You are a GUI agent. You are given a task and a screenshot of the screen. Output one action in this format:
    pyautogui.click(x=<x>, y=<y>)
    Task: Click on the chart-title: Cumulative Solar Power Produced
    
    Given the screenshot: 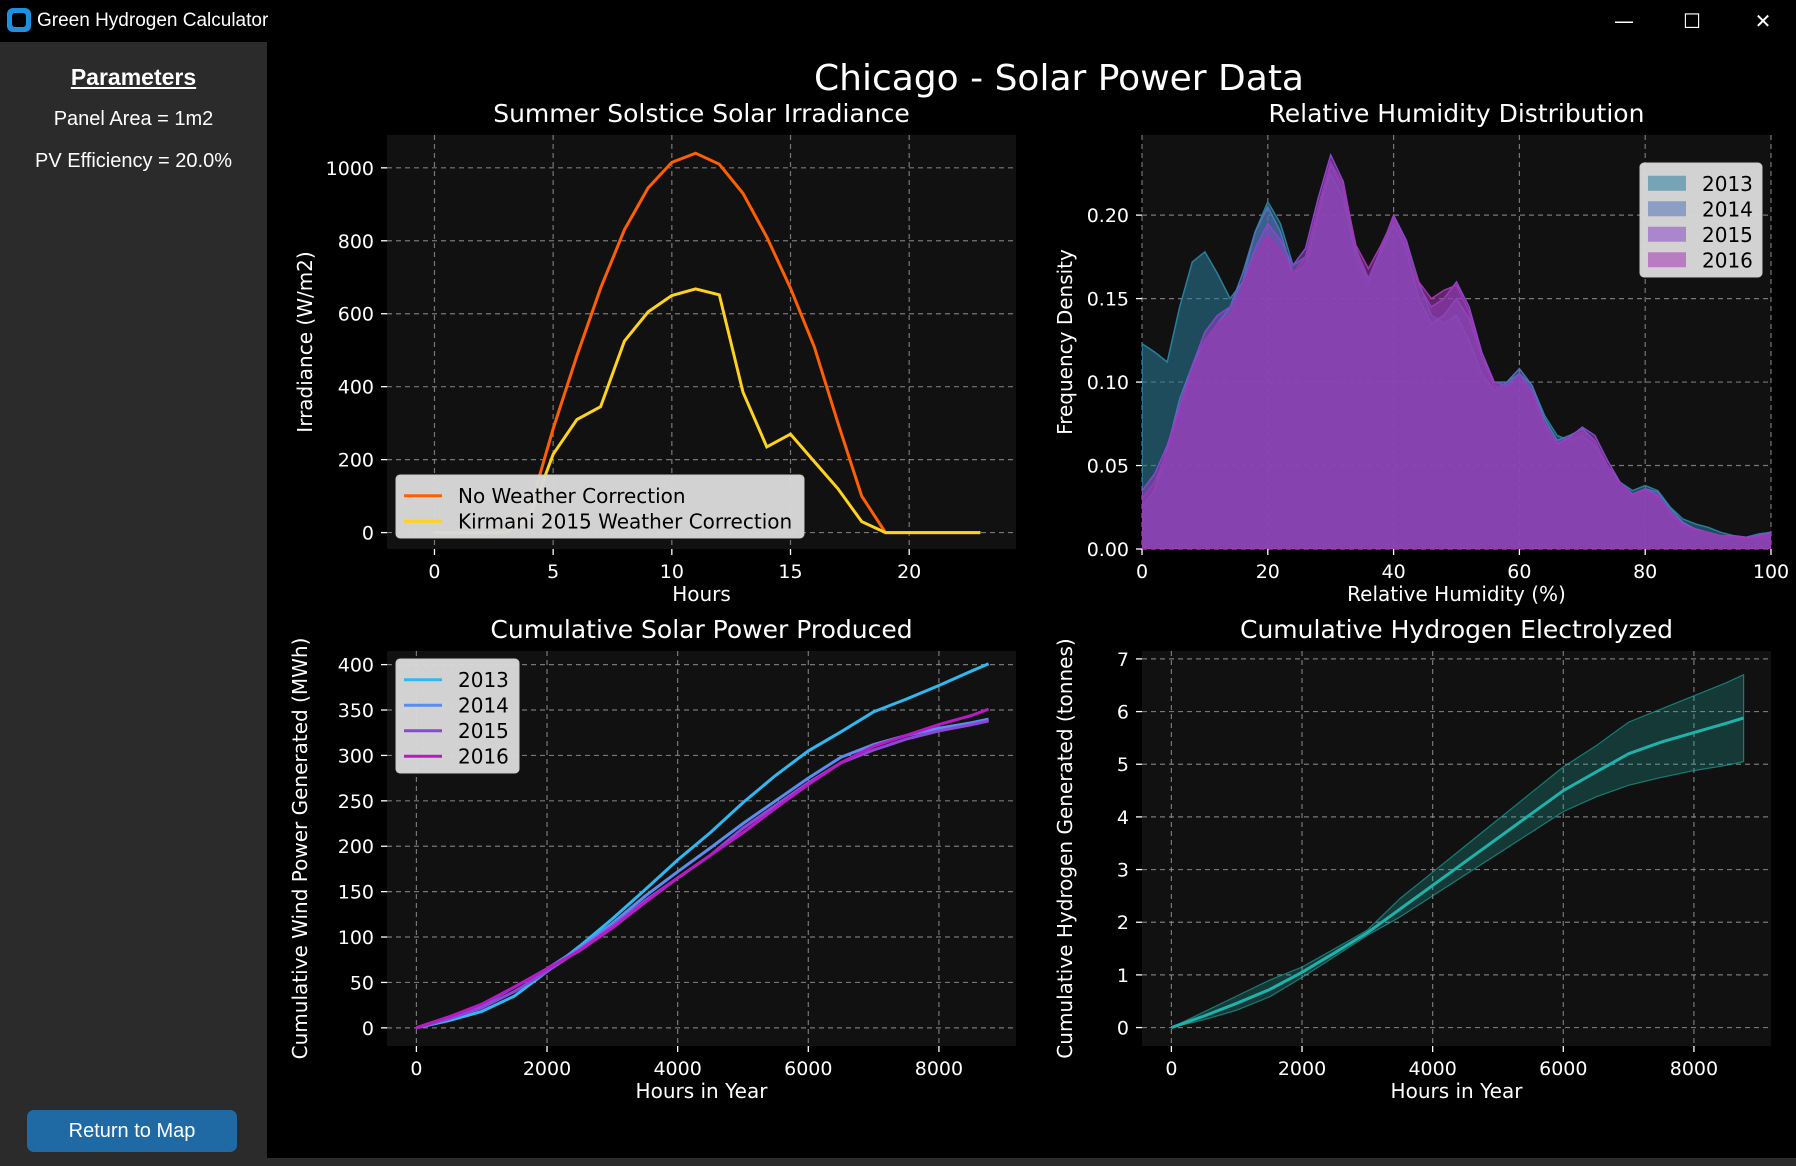 What is the action you would take?
    pyautogui.click(x=701, y=629)
    